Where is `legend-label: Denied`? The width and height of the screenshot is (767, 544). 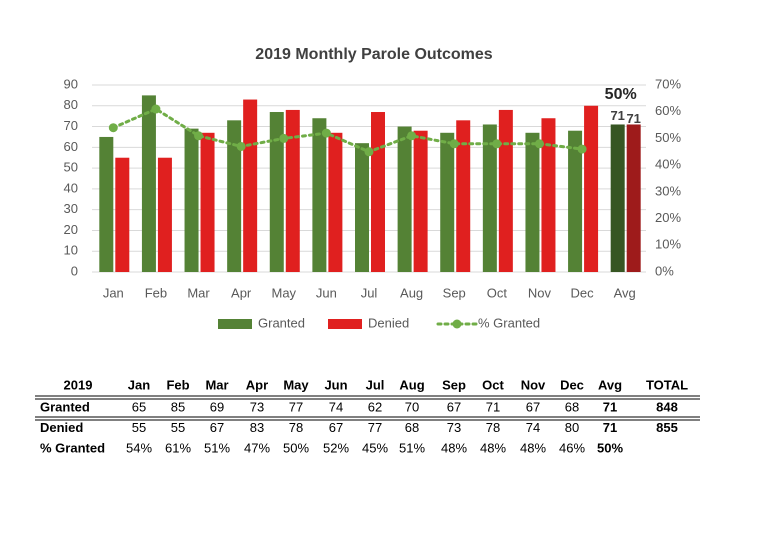 legend-label: Denied is located at coordinates (388, 322).